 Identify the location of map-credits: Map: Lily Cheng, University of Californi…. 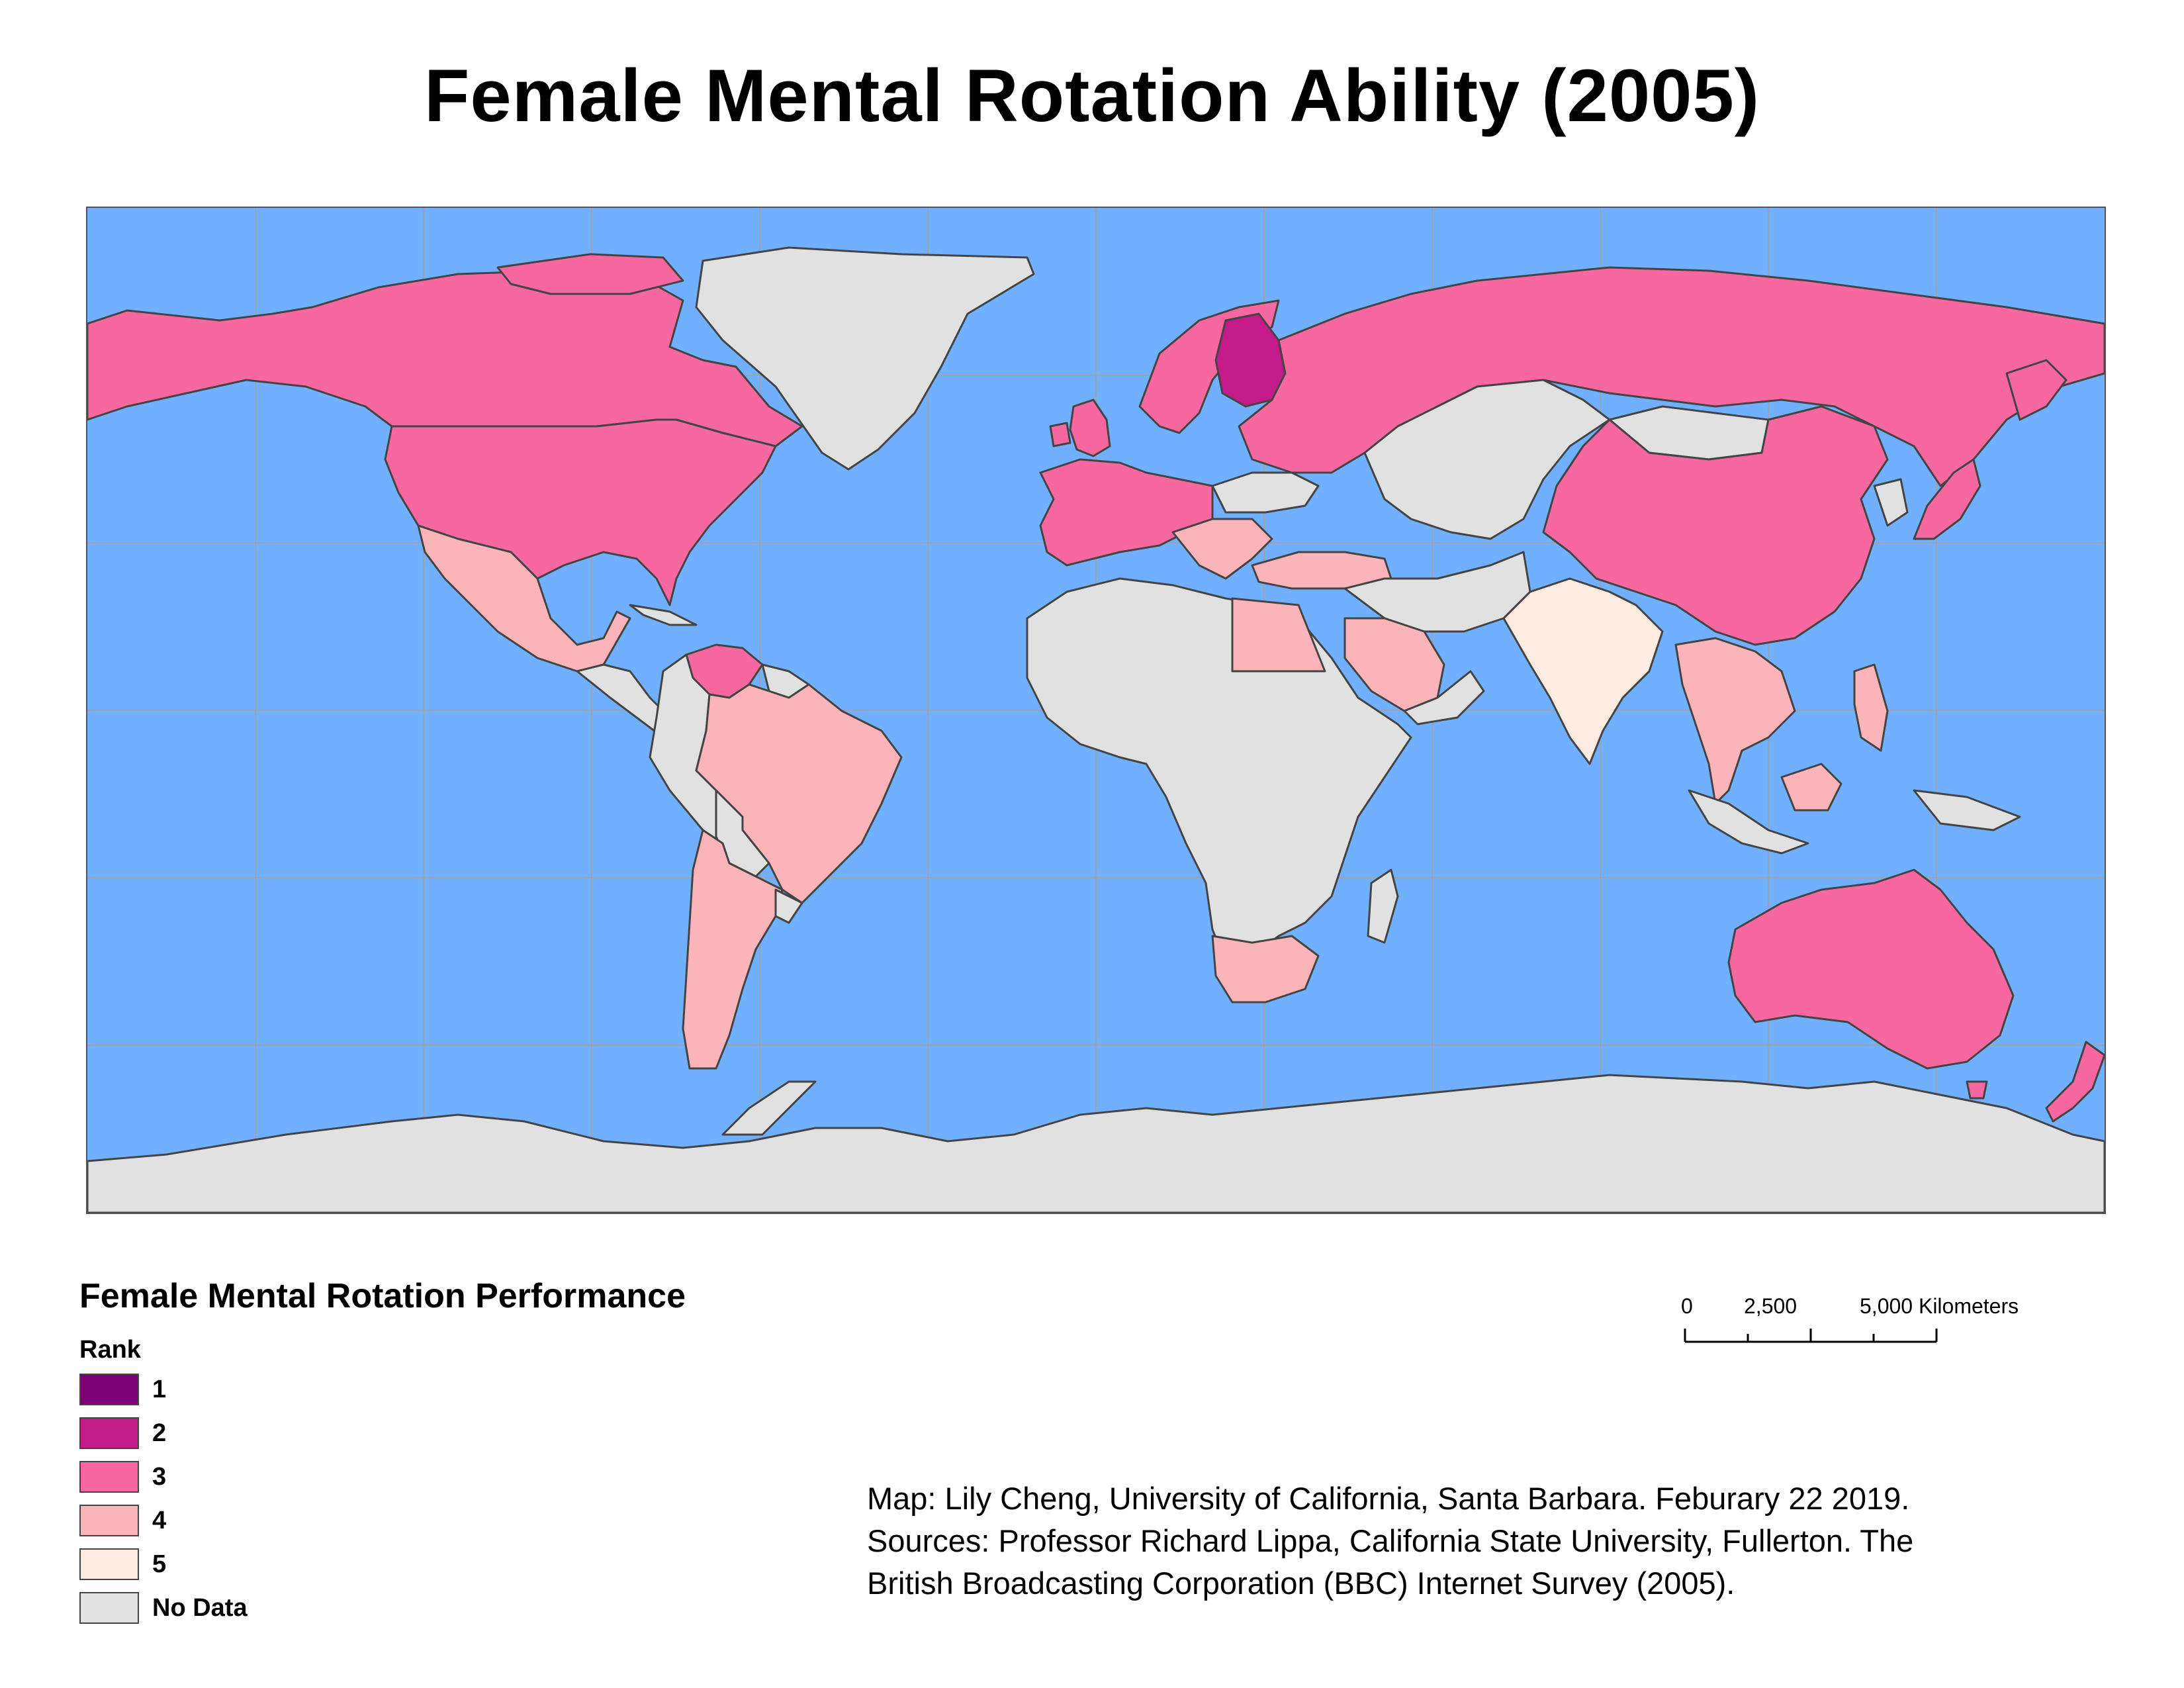
(1489, 1541).